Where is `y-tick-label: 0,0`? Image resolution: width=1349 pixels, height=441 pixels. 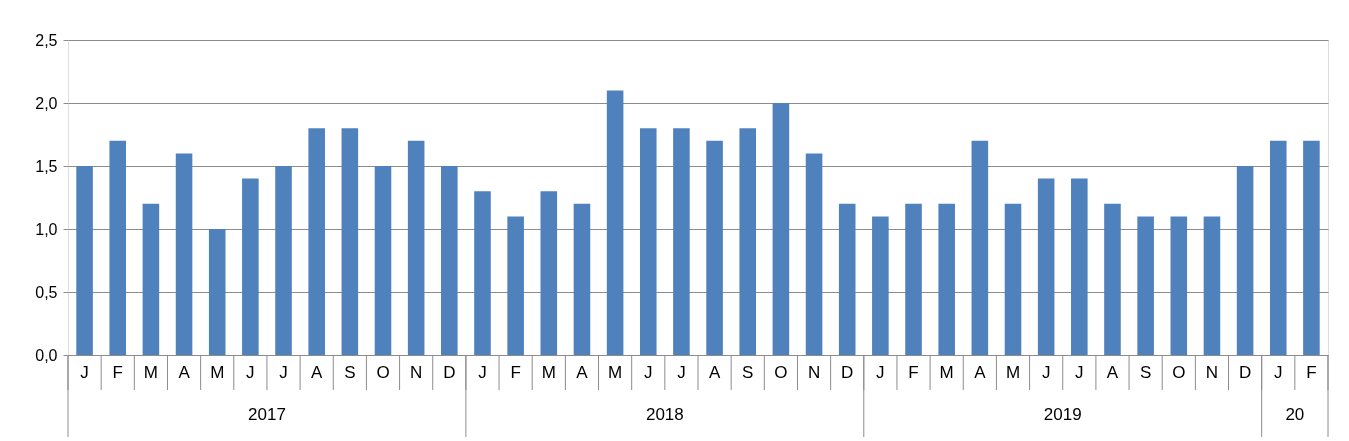
y-tick-label: 0,0 is located at coordinates (46, 355).